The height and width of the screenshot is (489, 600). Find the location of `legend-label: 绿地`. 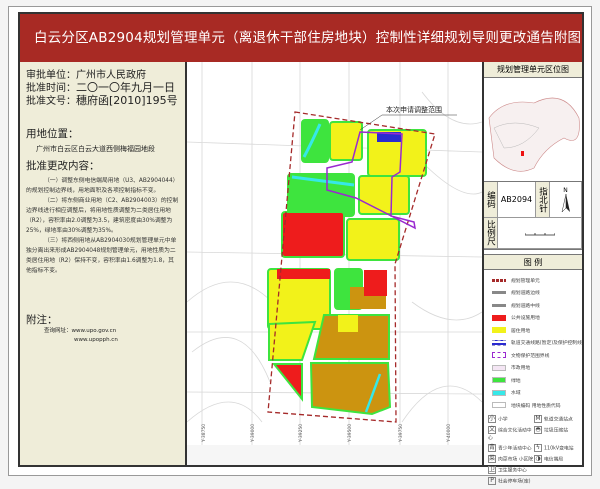

legend-label: 绿地 is located at coordinates (516, 381).